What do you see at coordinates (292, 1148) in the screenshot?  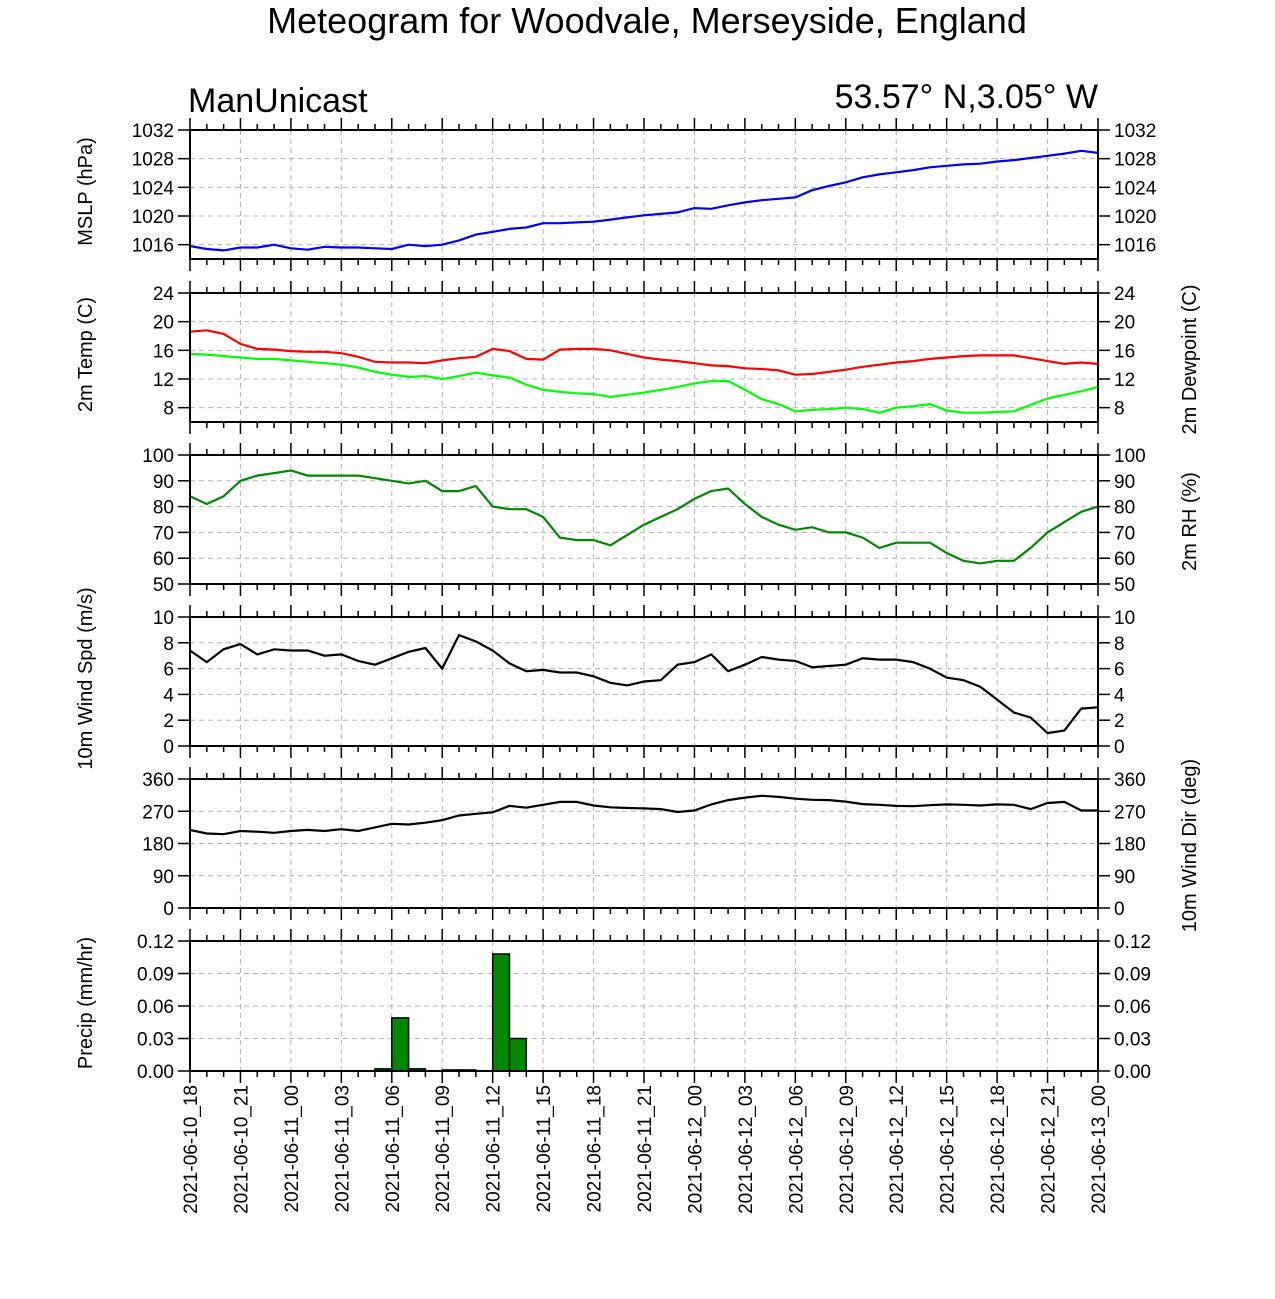 I see `x-tick-label: 2021-06-11_00` at bounding box center [292, 1148].